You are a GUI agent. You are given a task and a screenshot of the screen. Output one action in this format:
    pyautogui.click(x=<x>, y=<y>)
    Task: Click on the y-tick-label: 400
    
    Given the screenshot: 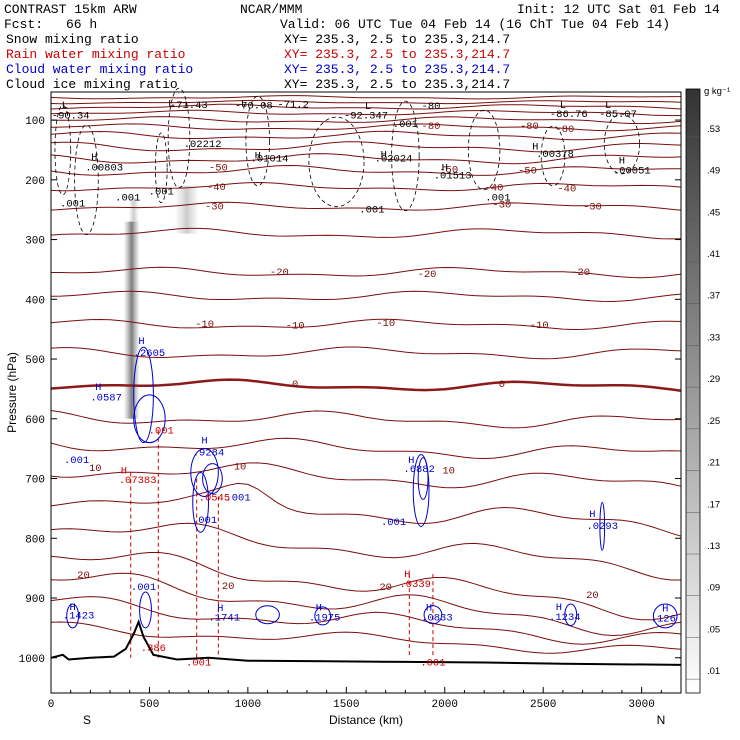 What is the action you would take?
    pyautogui.click(x=35, y=301)
    